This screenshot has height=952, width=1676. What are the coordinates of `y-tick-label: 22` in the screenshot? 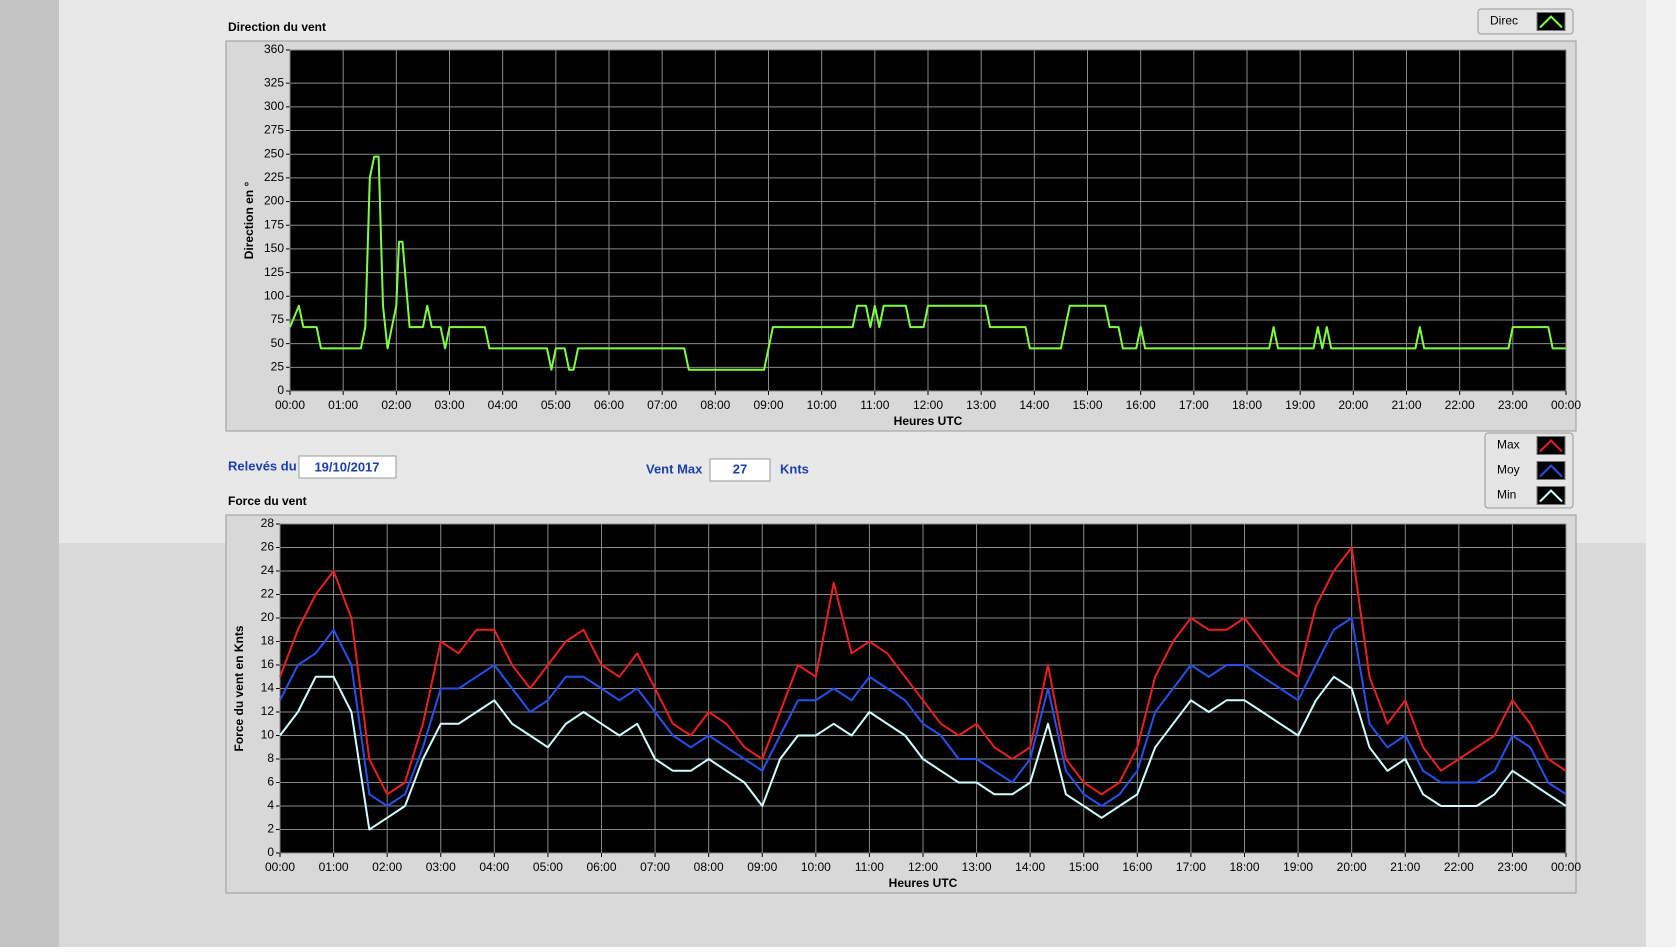 It's located at (268, 594).